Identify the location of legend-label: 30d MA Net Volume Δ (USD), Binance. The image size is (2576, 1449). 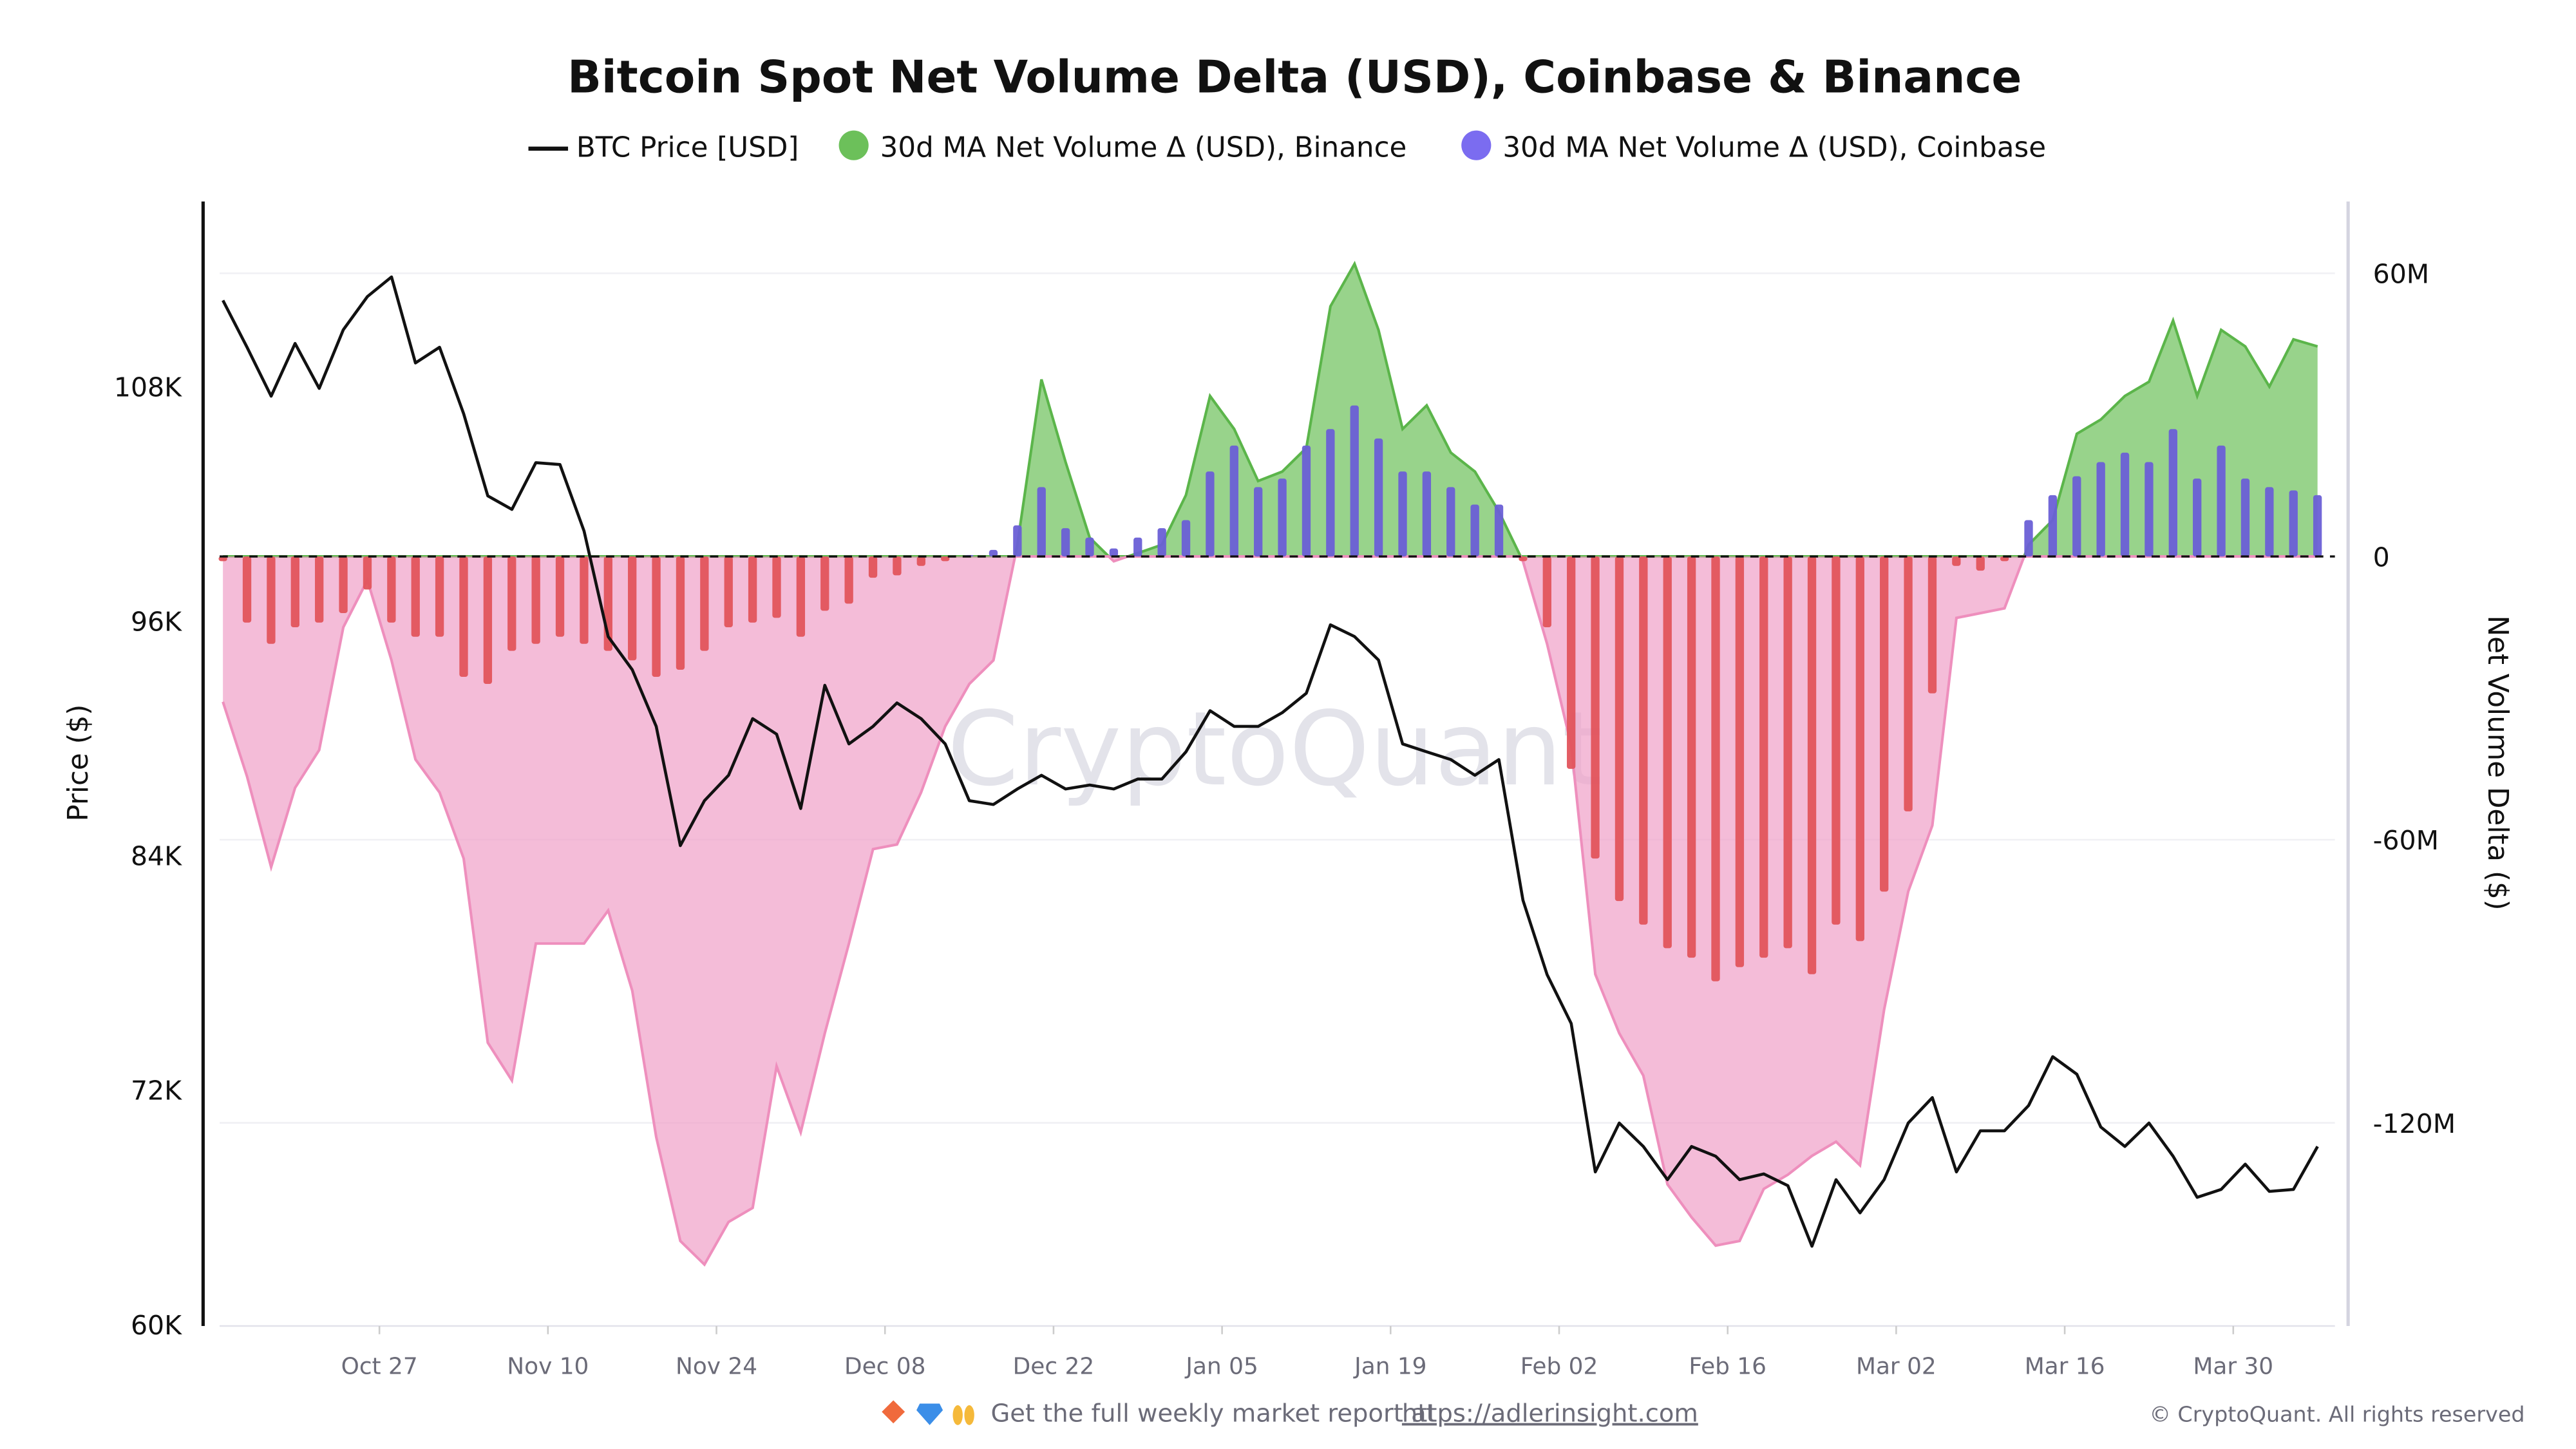
(1143, 148).